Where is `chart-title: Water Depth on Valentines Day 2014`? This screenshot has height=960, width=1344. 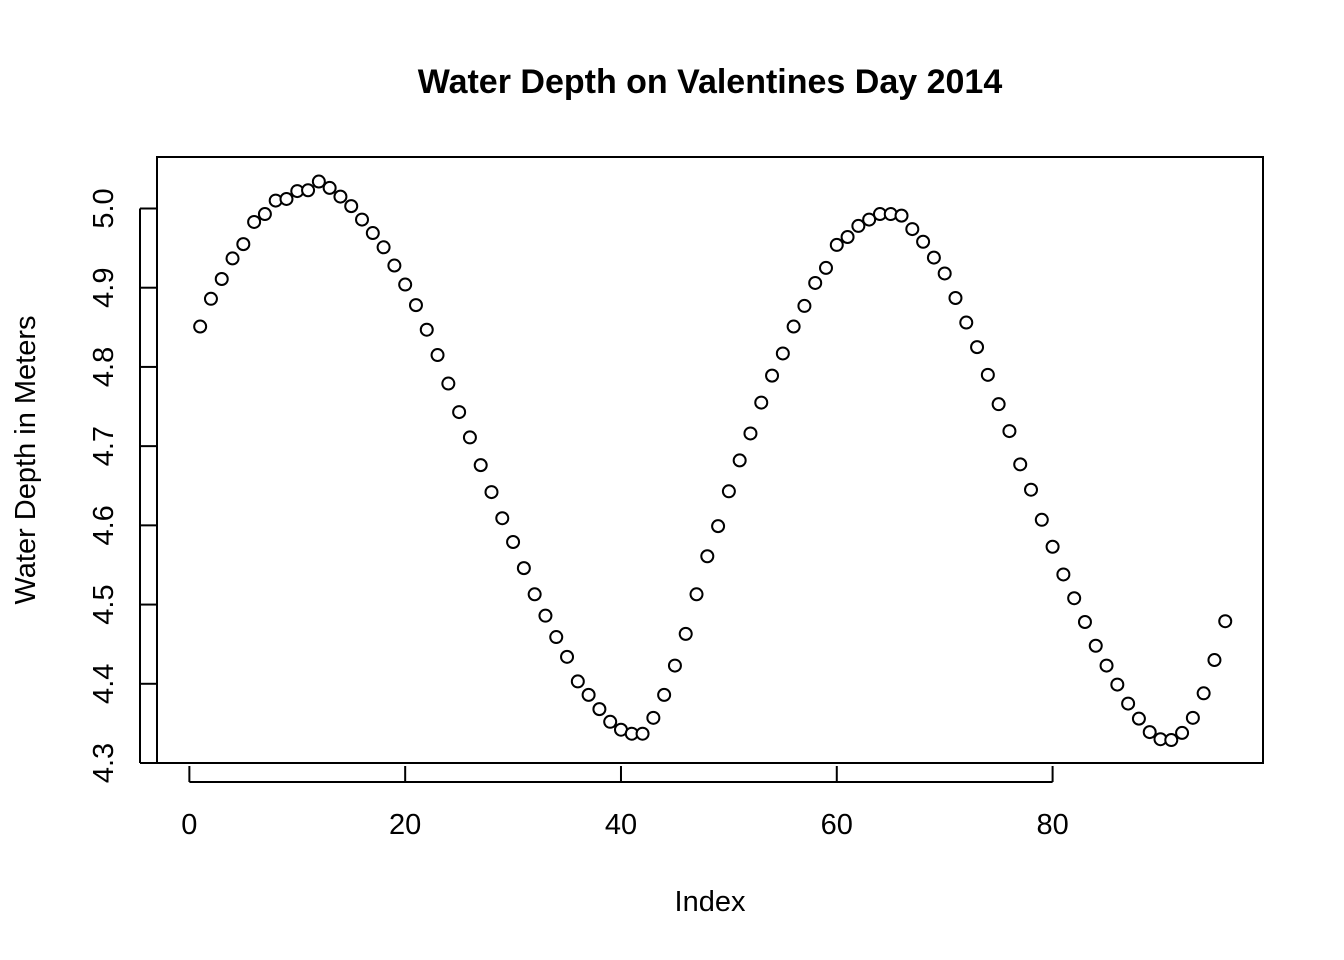
chart-title: Water Depth on Valentines Day 2014 is located at coordinates (710, 82).